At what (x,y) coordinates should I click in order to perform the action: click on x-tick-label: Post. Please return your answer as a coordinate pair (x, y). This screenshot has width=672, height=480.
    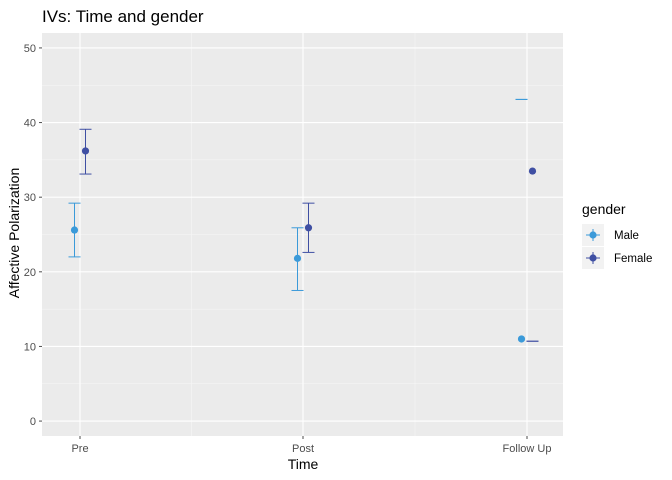
    Looking at the image, I should click on (303, 449).